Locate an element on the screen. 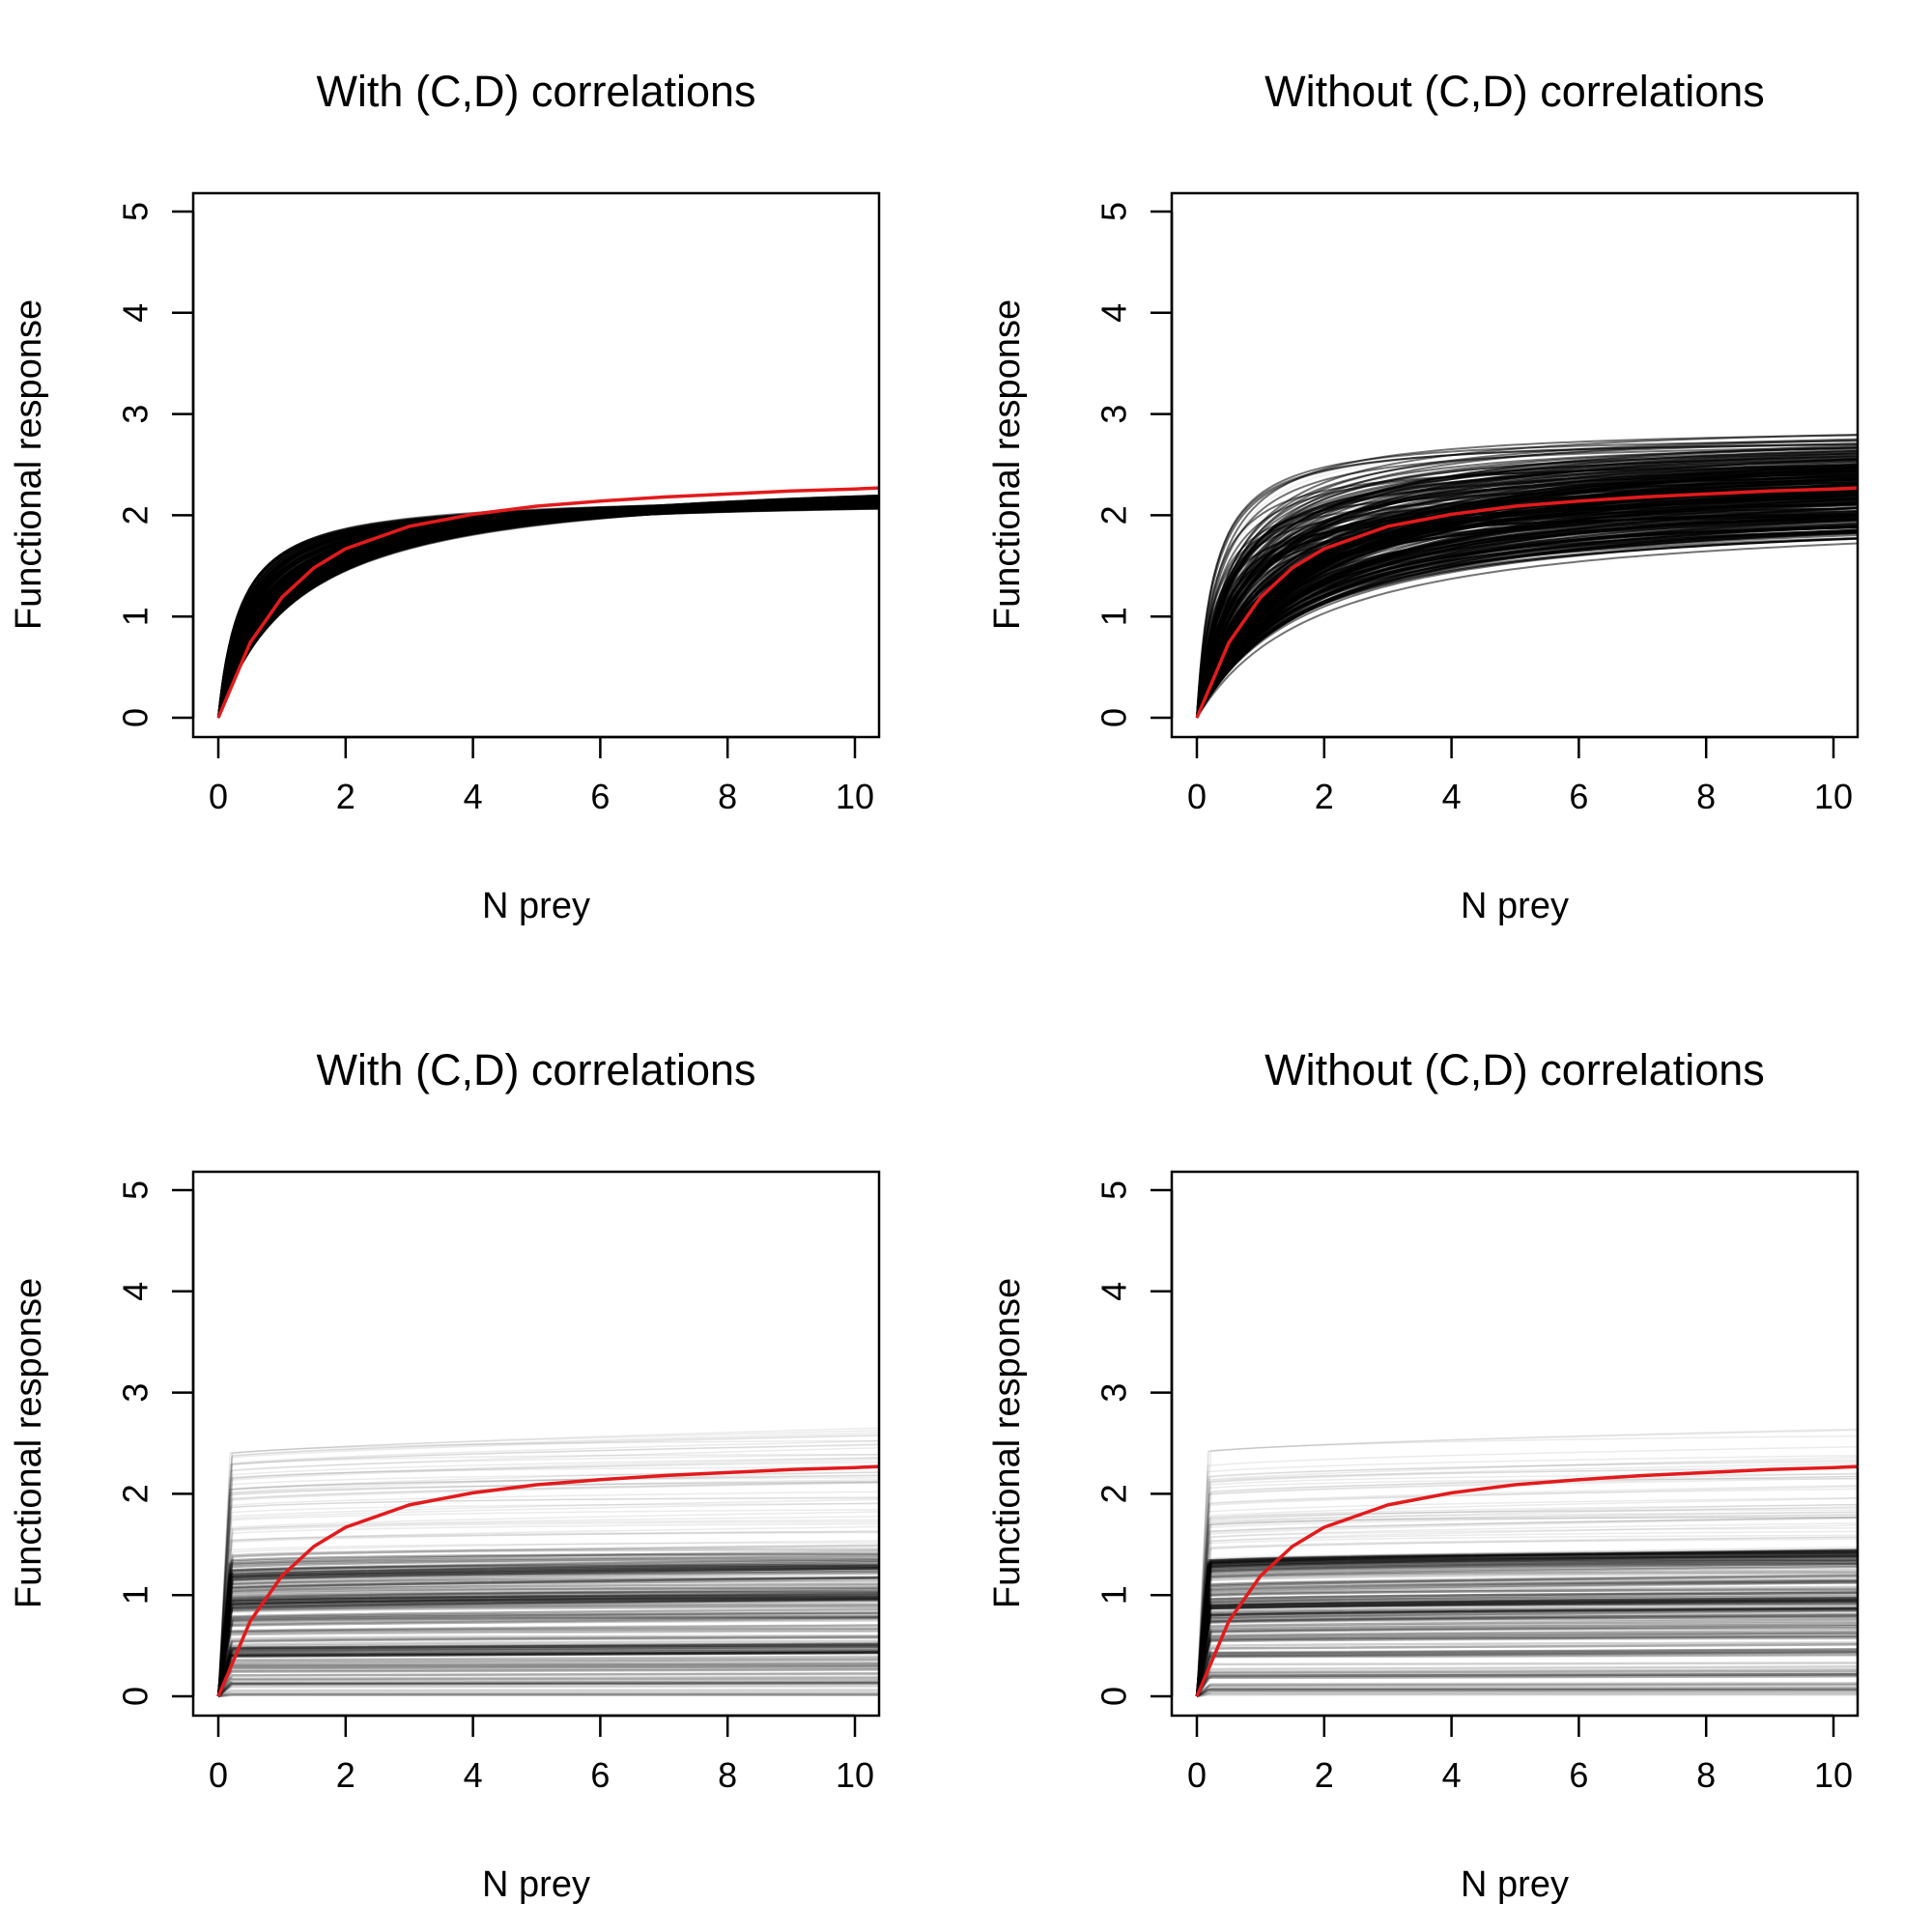 The width and height of the screenshot is (1932, 1932). mean-curve is located at coordinates (547, 602).